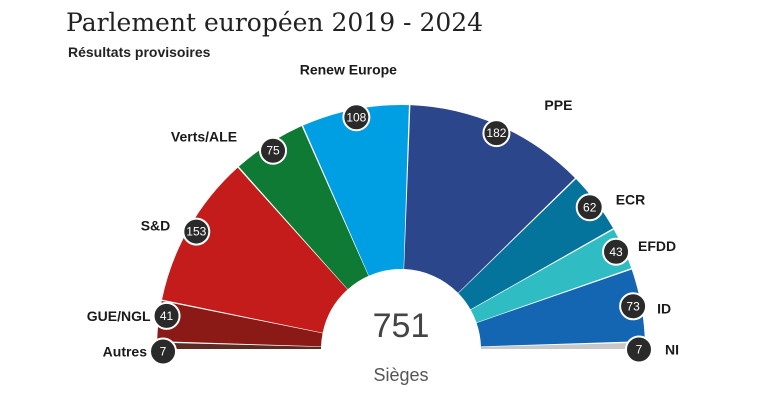  Describe the element at coordinates (401, 326) in the screenshot. I see `total-seats: 751` at that location.